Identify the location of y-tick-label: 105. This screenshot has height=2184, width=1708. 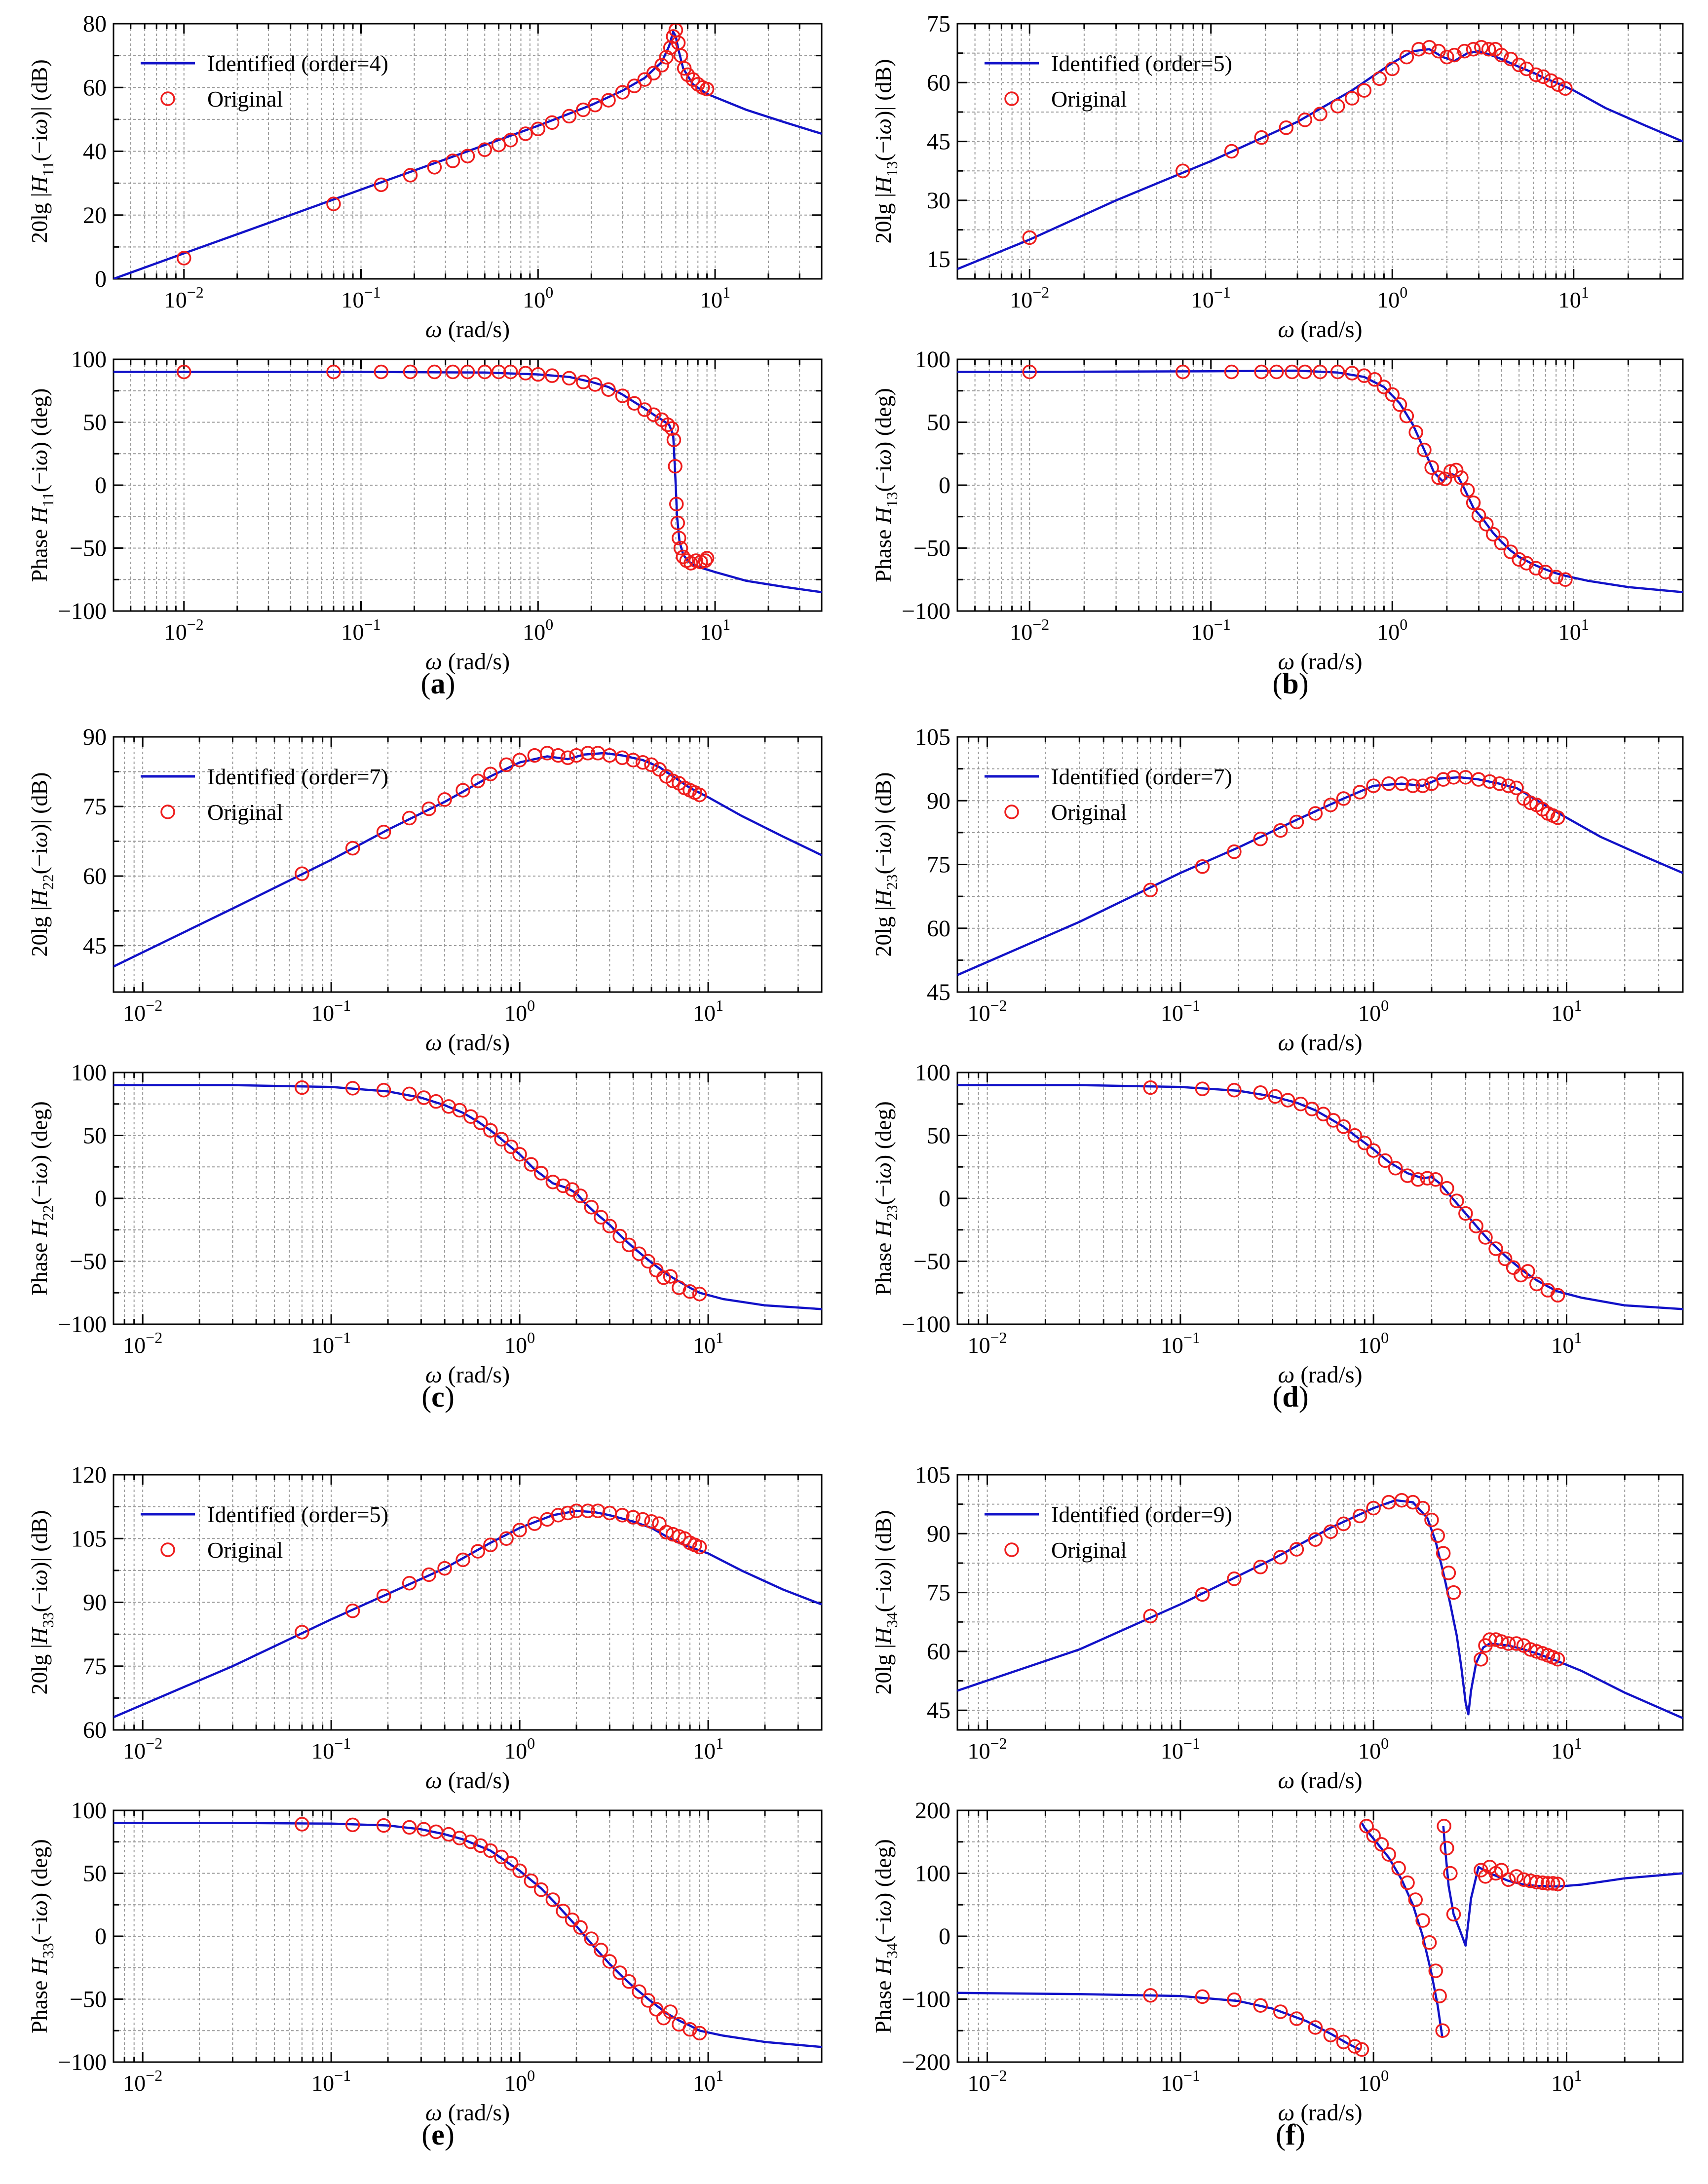
(932, 737).